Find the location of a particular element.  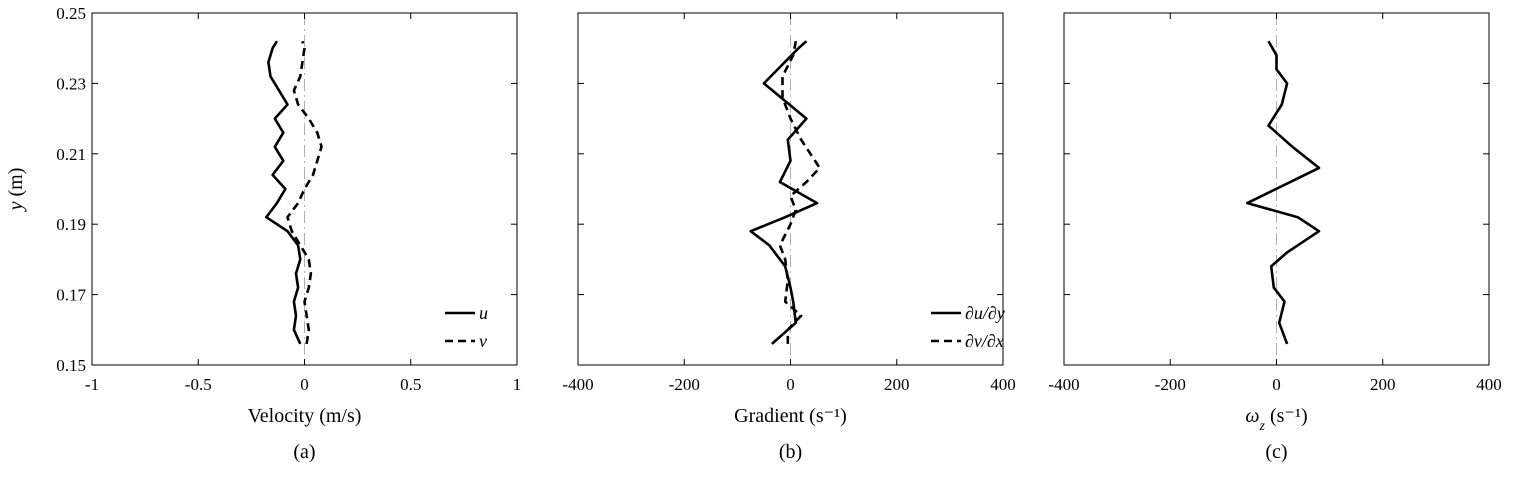

x-axis-label: Velocity (m/s) is located at coordinates (305, 416).